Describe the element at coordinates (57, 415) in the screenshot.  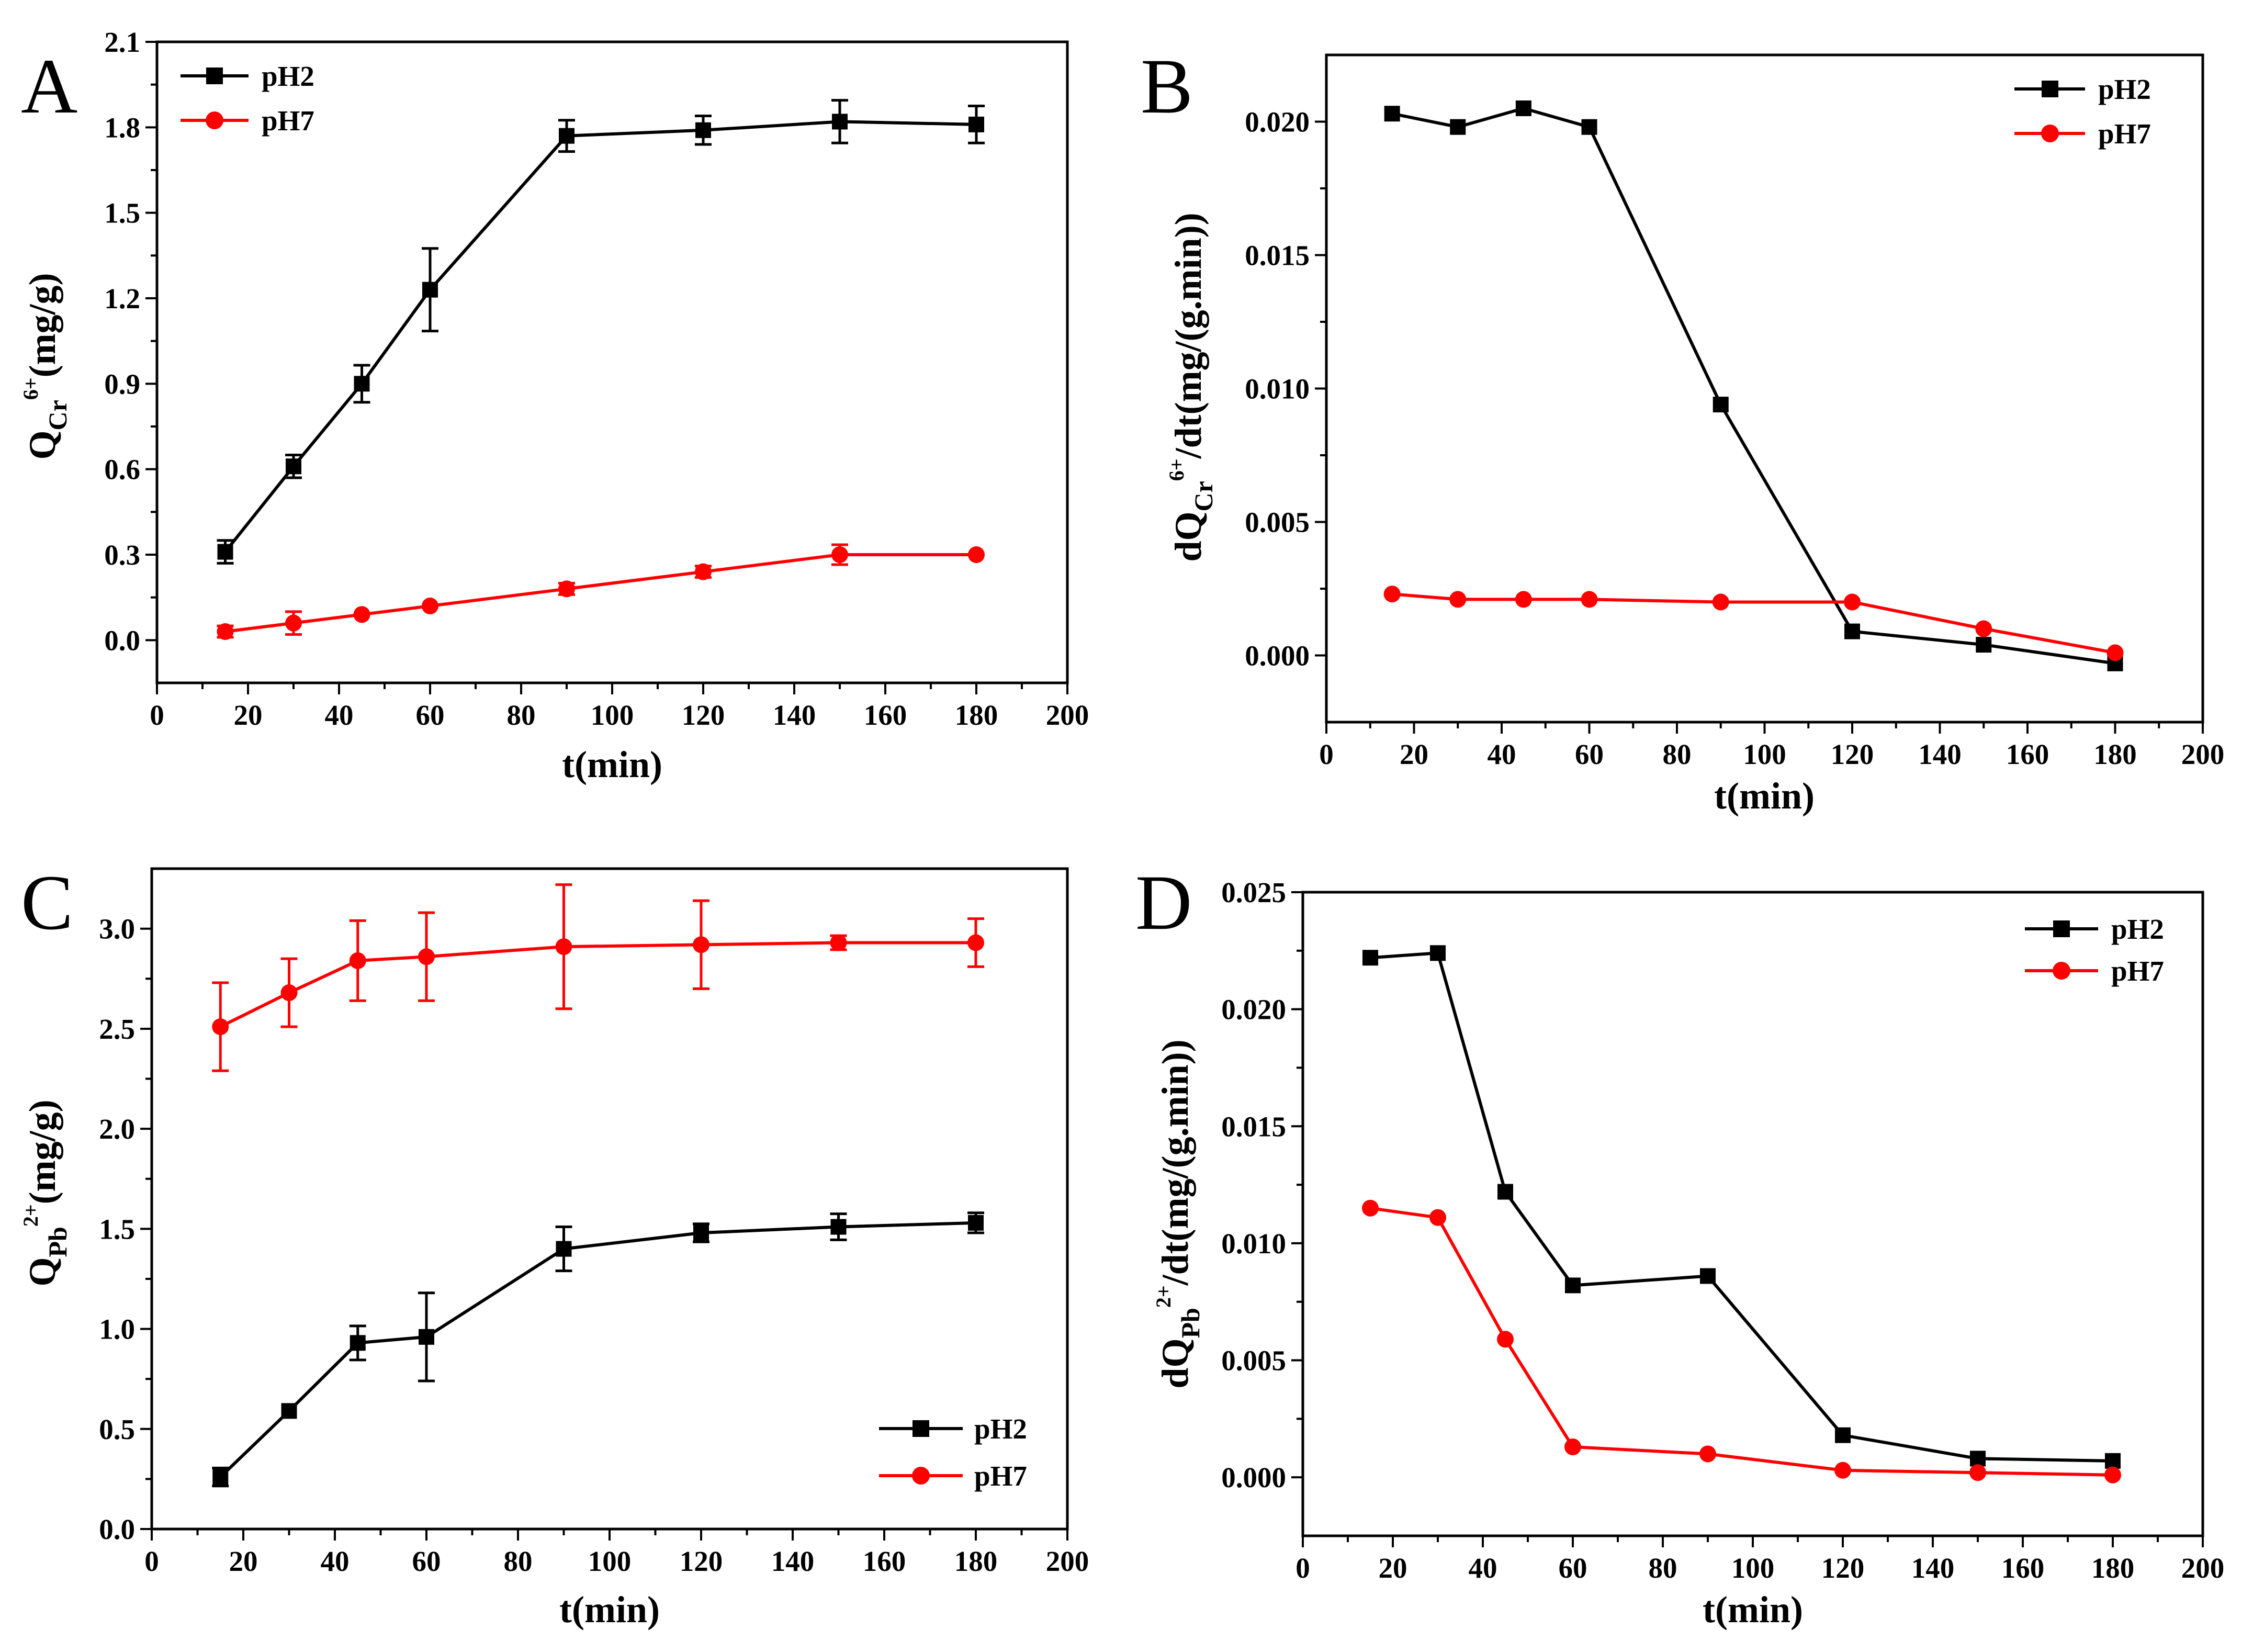
I see `panel-a-y-label-sub: Cr` at that location.